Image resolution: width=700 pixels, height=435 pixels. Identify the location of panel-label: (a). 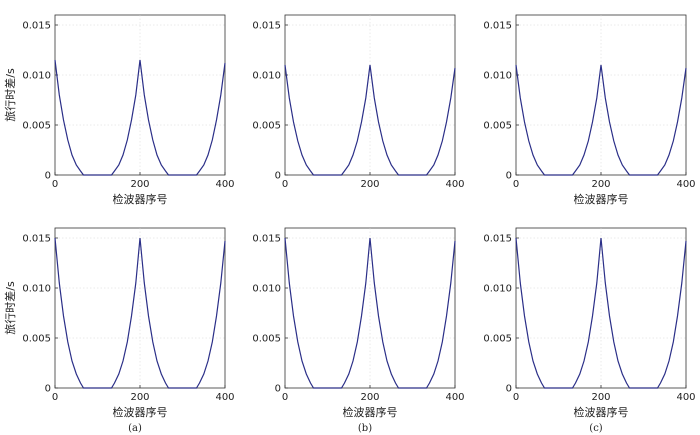
(135, 428).